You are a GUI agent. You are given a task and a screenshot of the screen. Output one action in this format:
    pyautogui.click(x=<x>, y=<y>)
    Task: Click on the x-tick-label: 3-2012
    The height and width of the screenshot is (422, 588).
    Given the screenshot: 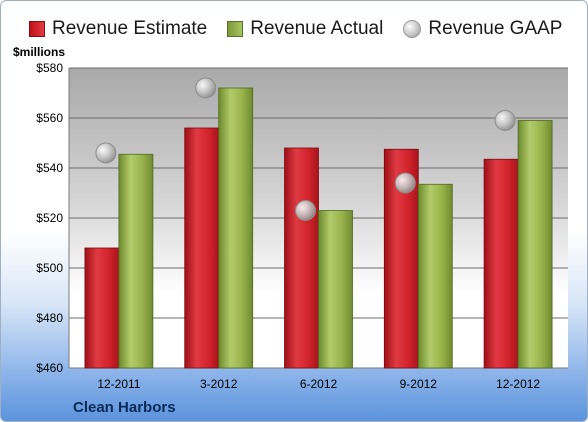 What is the action you would take?
    pyautogui.click(x=219, y=384)
    